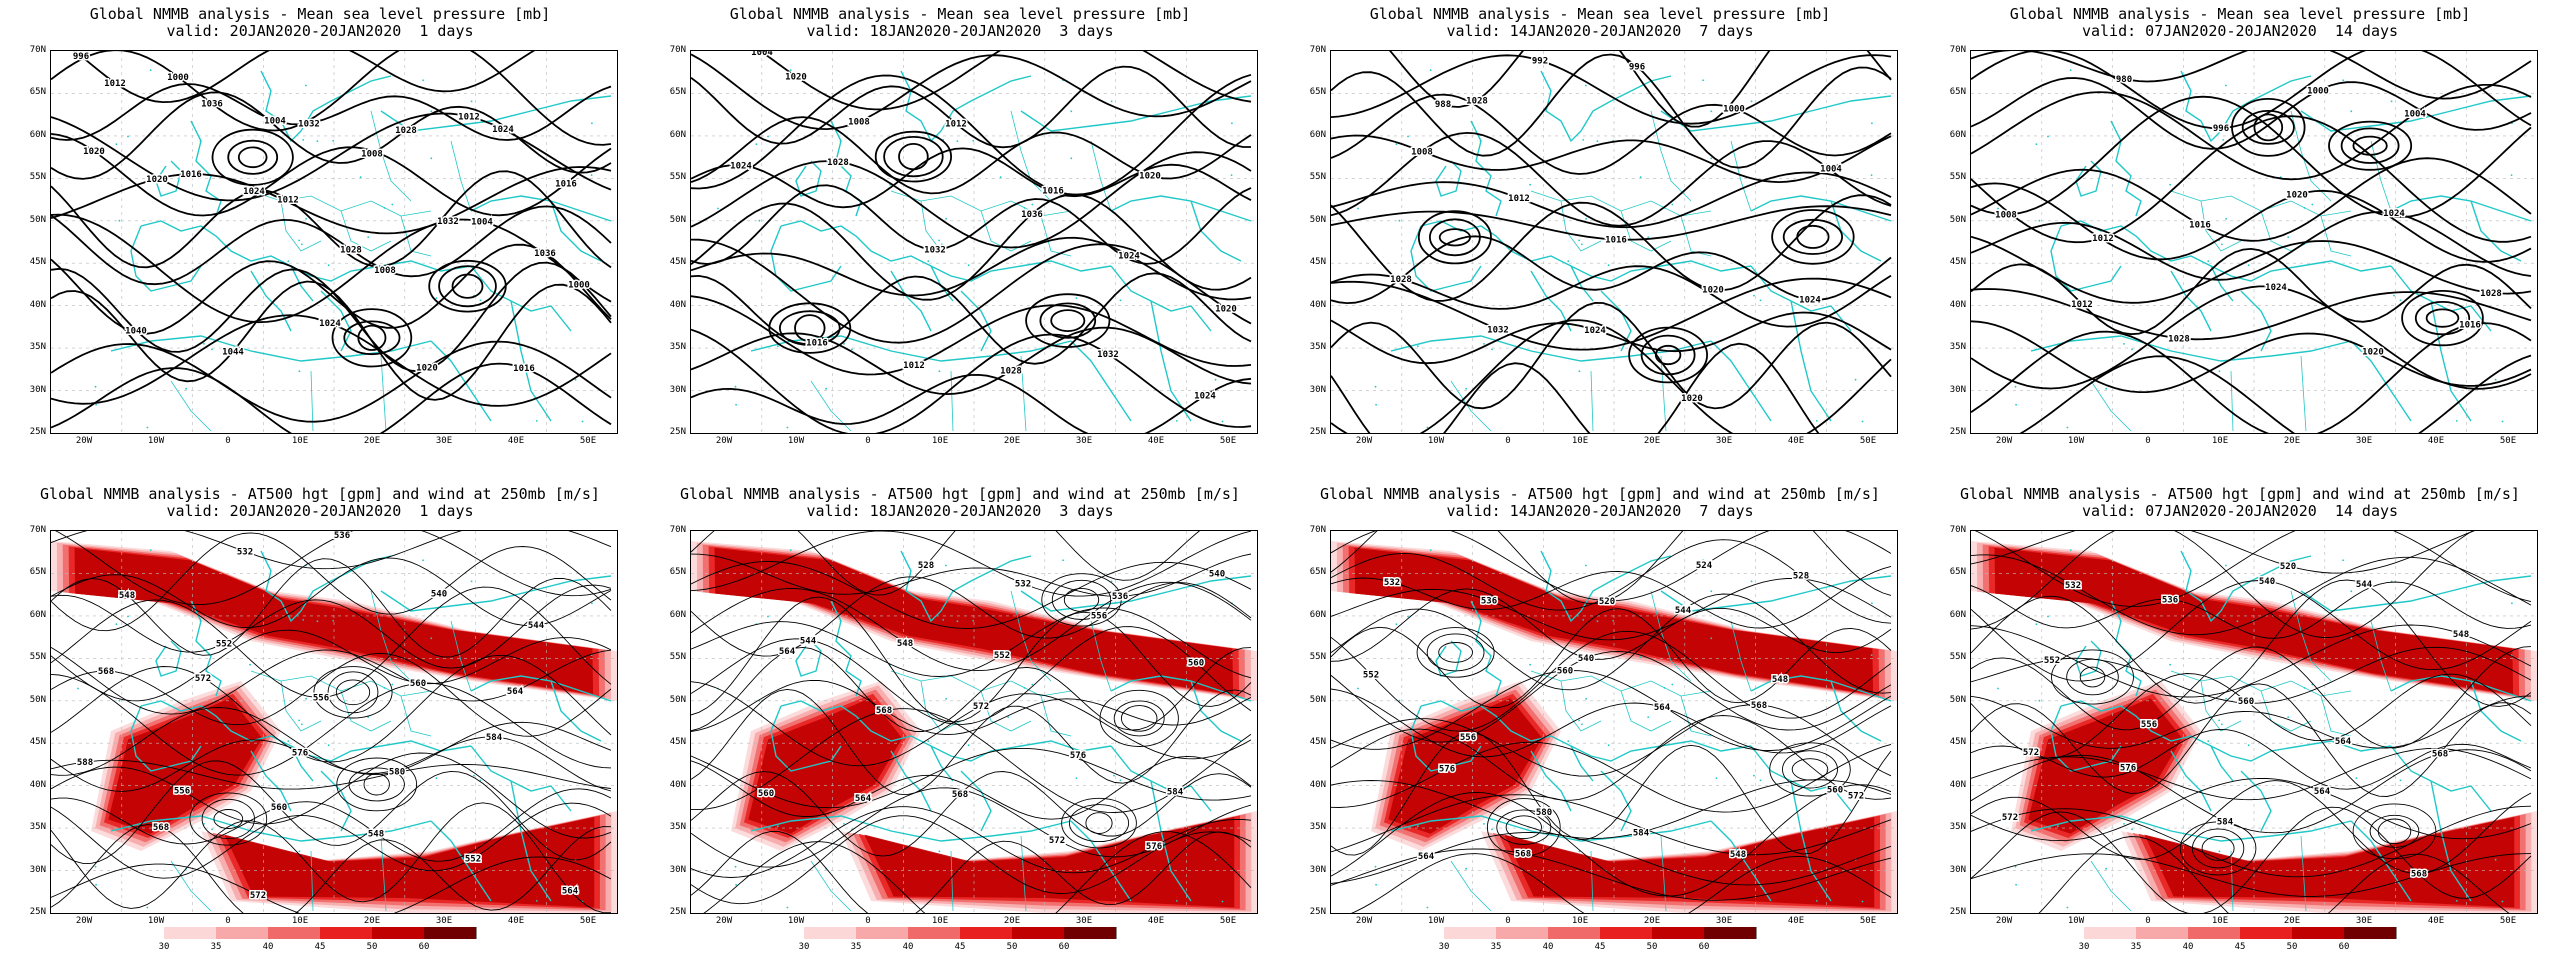 The image size is (2560, 960). What do you see at coordinates (1637, 67) in the screenshot?
I see `contour-label: 996` at bounding box center [1637, 67].